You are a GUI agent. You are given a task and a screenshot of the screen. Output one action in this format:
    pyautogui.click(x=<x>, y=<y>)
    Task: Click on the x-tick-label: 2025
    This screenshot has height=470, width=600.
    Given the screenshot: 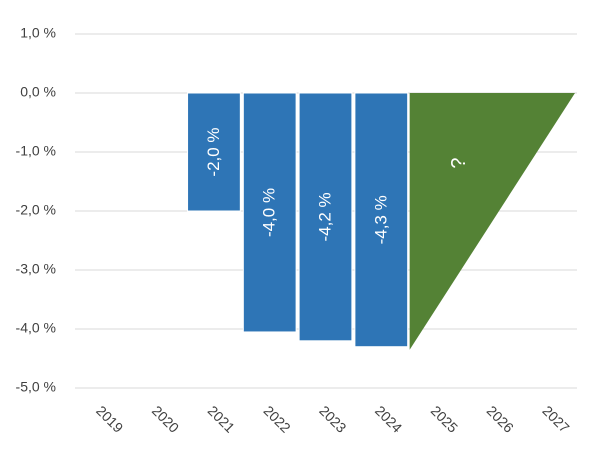 What is the action you would take?
    pyautogui.click(x=444, y=418)
    